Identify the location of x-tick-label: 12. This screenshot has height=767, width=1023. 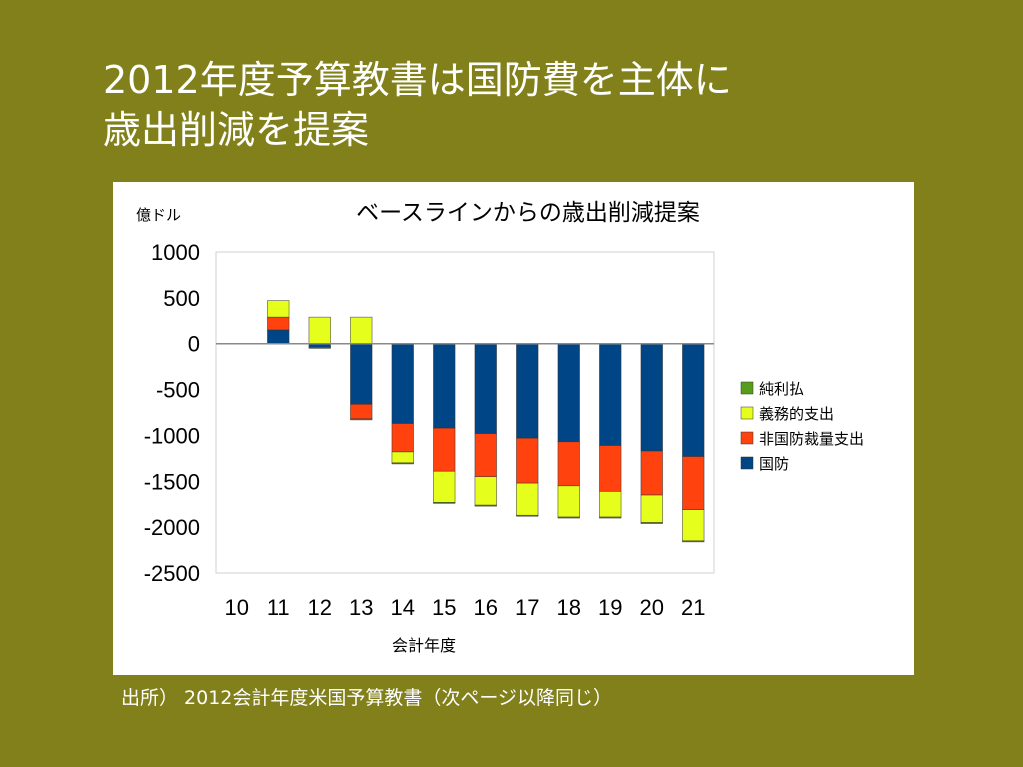
(320, 607).